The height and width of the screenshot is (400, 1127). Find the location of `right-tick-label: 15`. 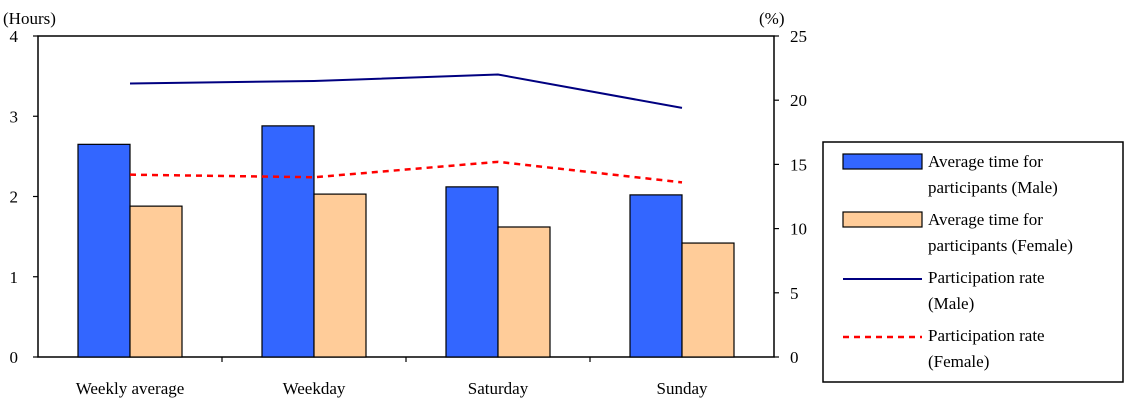

right-tick-label: 15 is located at coordinates (798, 164).